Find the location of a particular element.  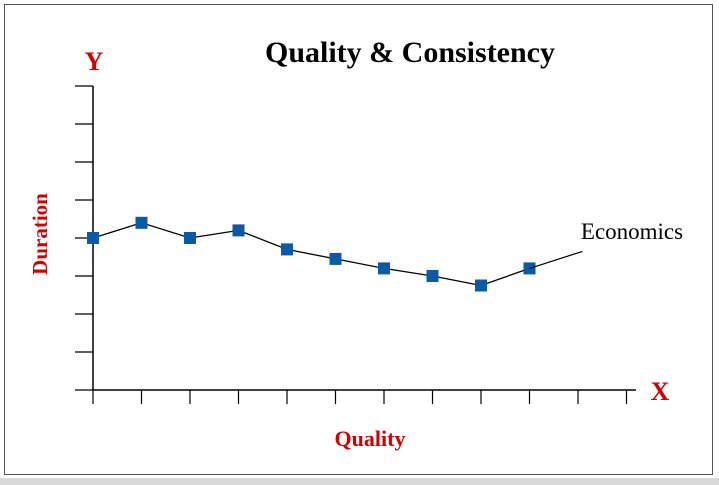

x-axis-label: Quality is located at coordinates (370, 438).